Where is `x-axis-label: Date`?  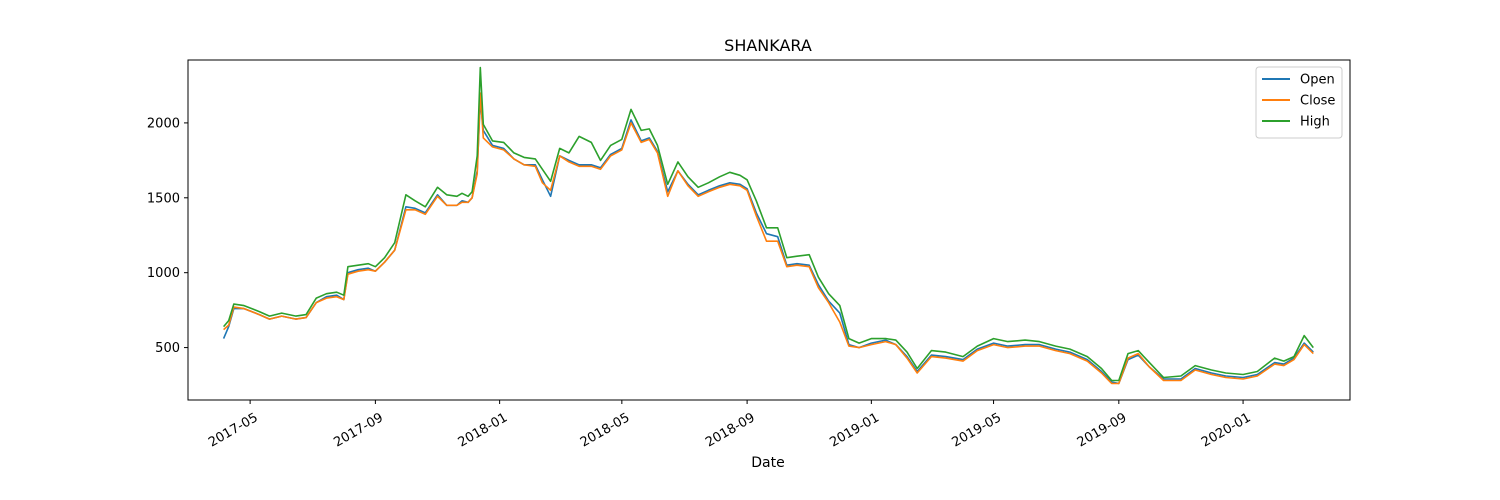 x-axis-label: Date is located at coordinates (767, 463).